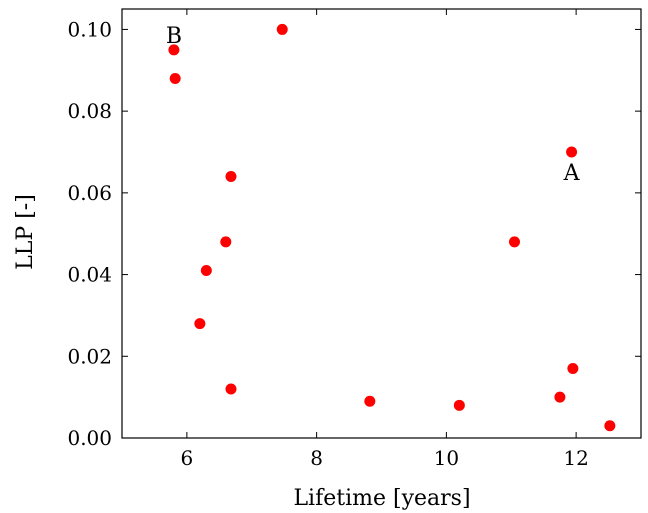 The height and width of the screenshot is (513, 648). I want to click on y-tick-label: 0.00, so click(89, 438).